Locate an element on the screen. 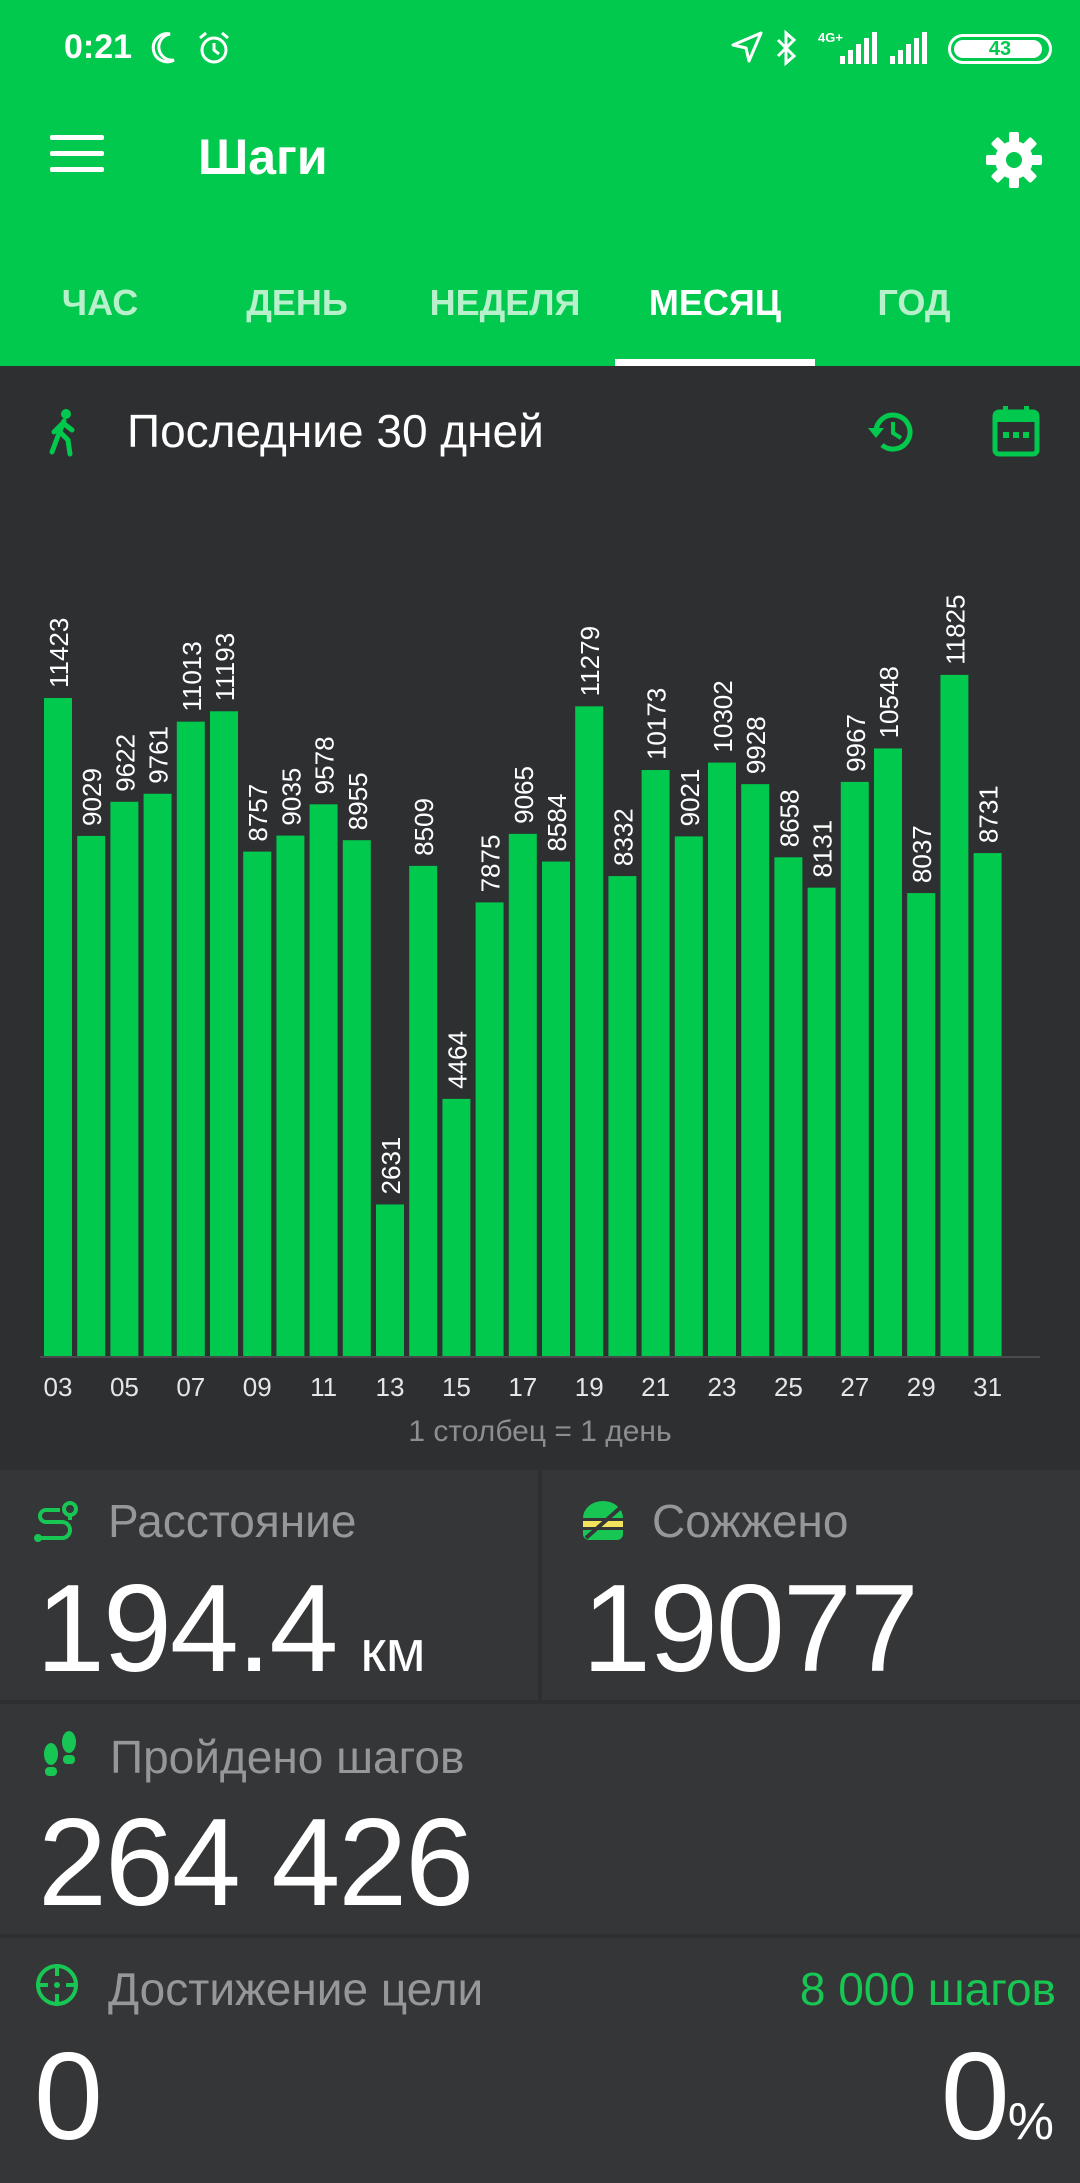 The width and height of the screenshot is (1080, 2183). x-tick-label: 17 is located at coordinates (522, 1387).